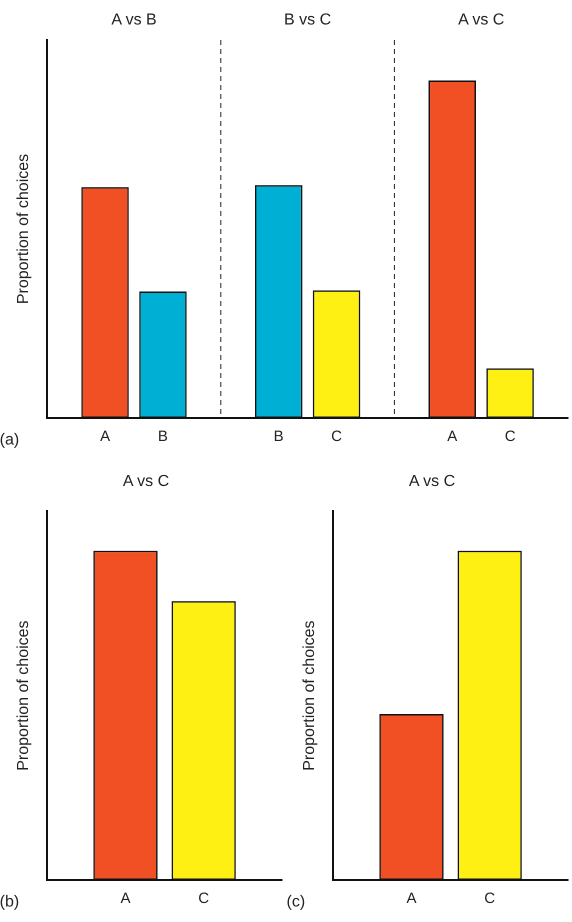 This screenshot has width=572, height=922. Describe the element at coordinates (134, 19) in the screenshot. I see `text: A vs B` at that location.